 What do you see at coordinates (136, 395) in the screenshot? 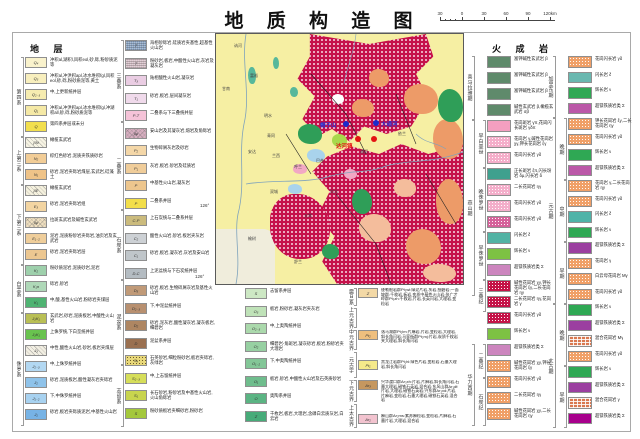
I see `legend-swatch: S₁` at bounding box center [136, 395].